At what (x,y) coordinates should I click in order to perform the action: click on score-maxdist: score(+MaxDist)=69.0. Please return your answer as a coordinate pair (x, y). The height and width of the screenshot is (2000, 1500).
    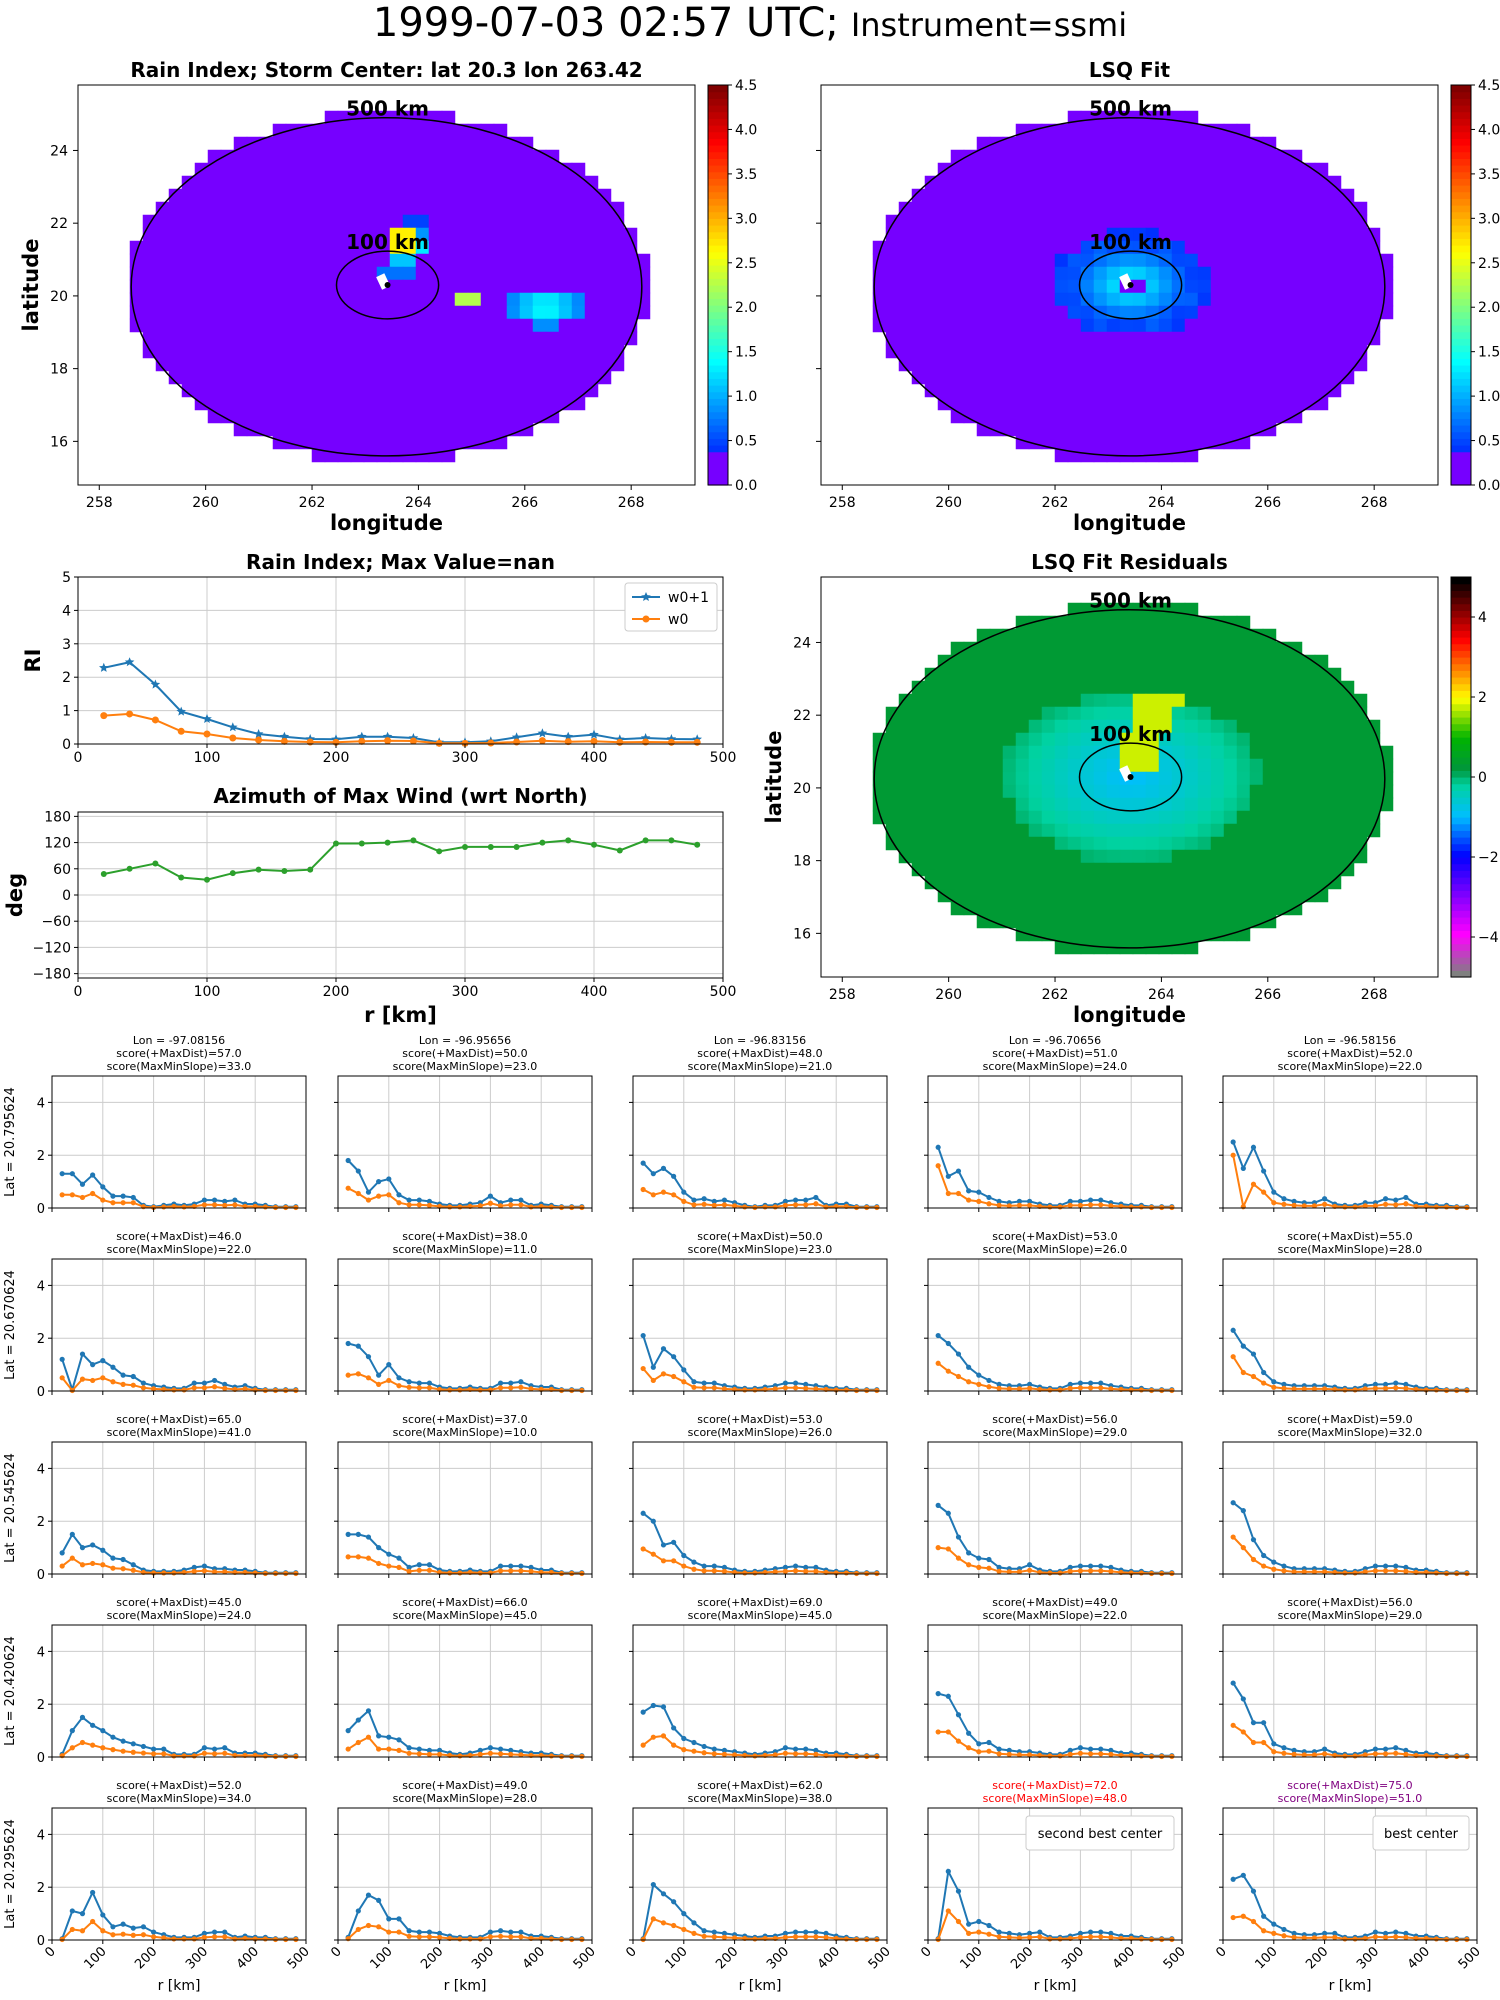
    Looking at the image, I should click on (759, 1602).